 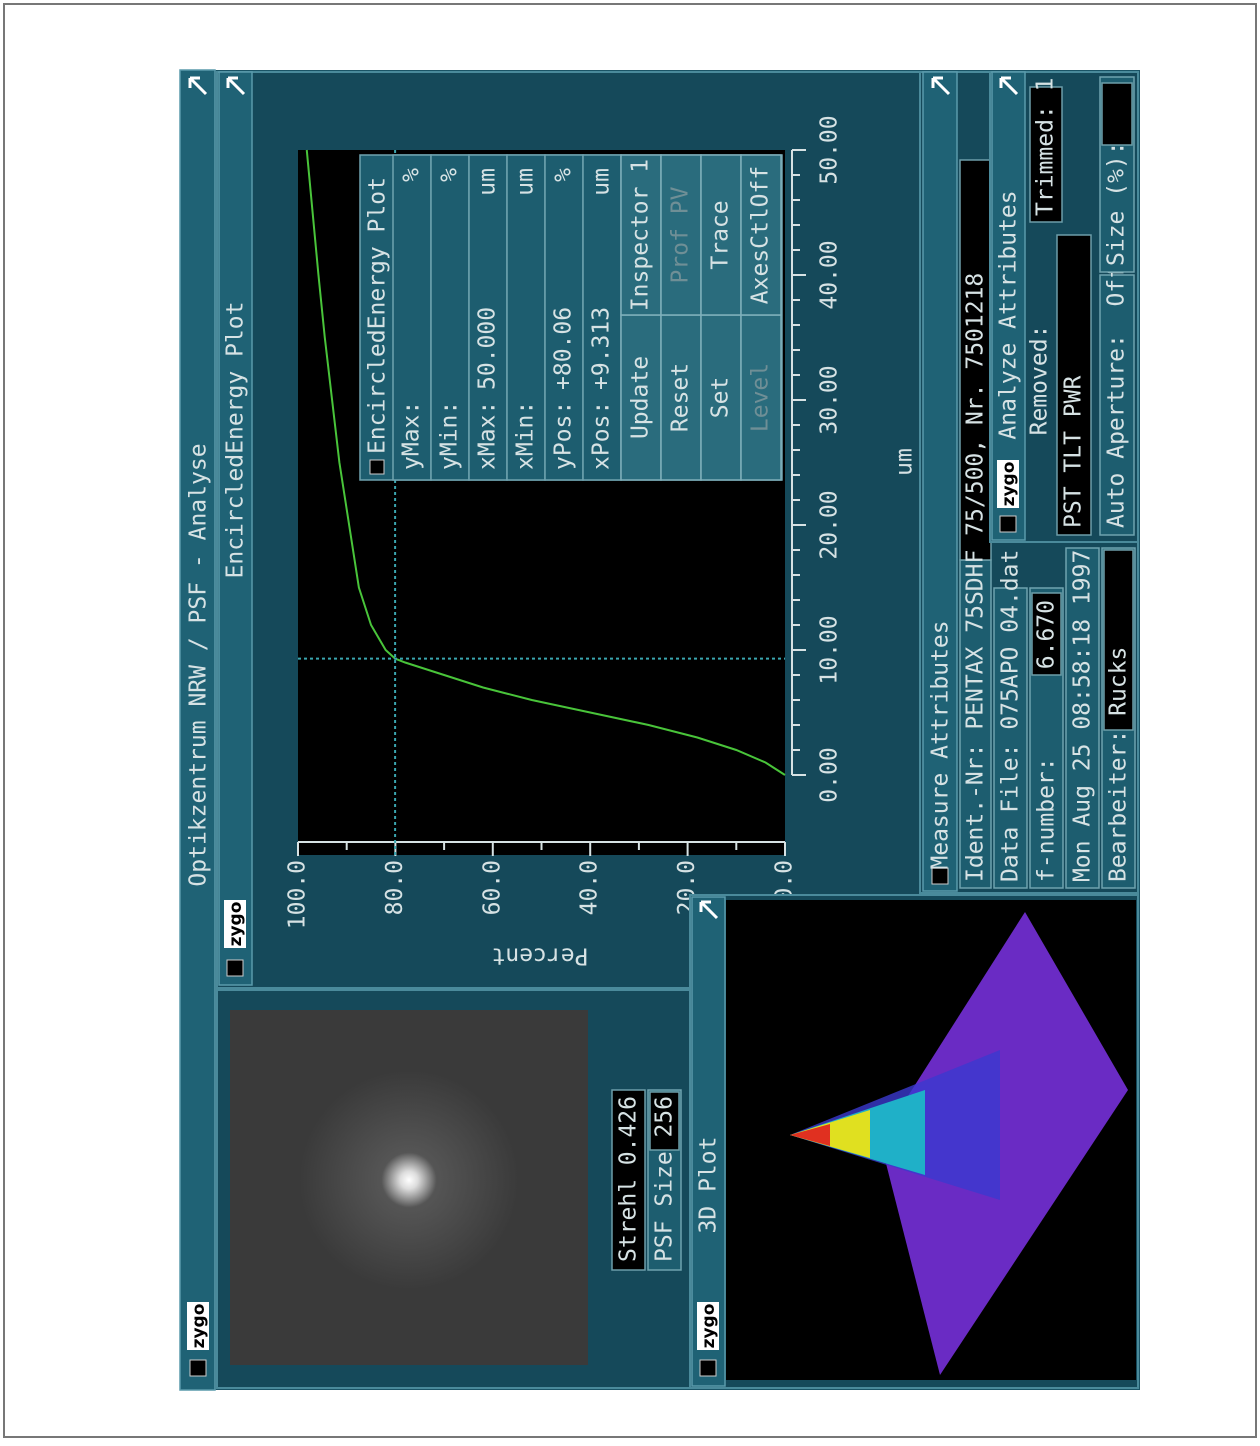 I want to click on f-number-box, so click(x=1046, y=634).